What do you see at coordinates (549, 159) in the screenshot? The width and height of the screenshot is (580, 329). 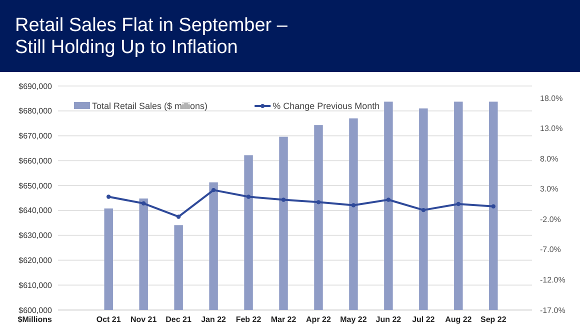 I see `y2-tick-label: 8.0%` at bounding box center [549, 159].